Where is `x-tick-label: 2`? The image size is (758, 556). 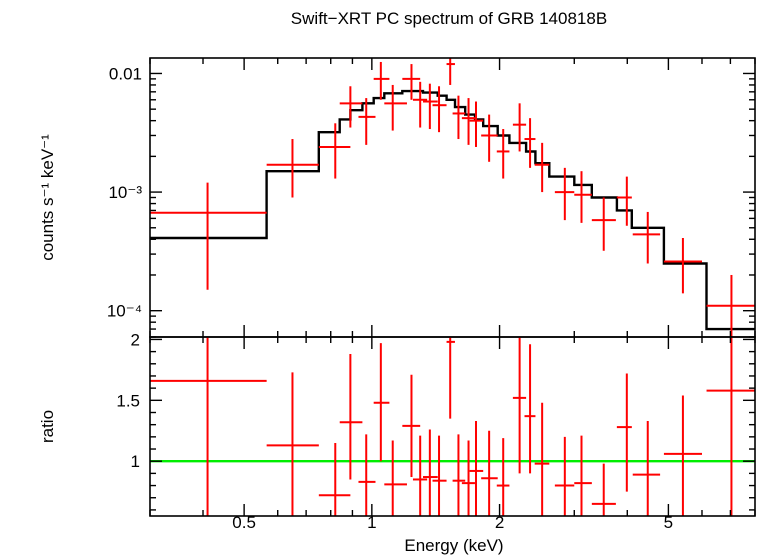 x-tick-label: 2 is located at coordinates (499, 522).